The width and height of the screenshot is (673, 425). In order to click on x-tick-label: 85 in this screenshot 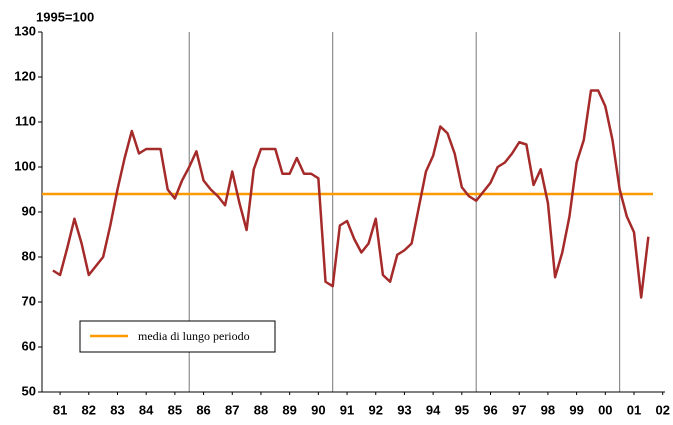, I will do `click(175, 409)`.